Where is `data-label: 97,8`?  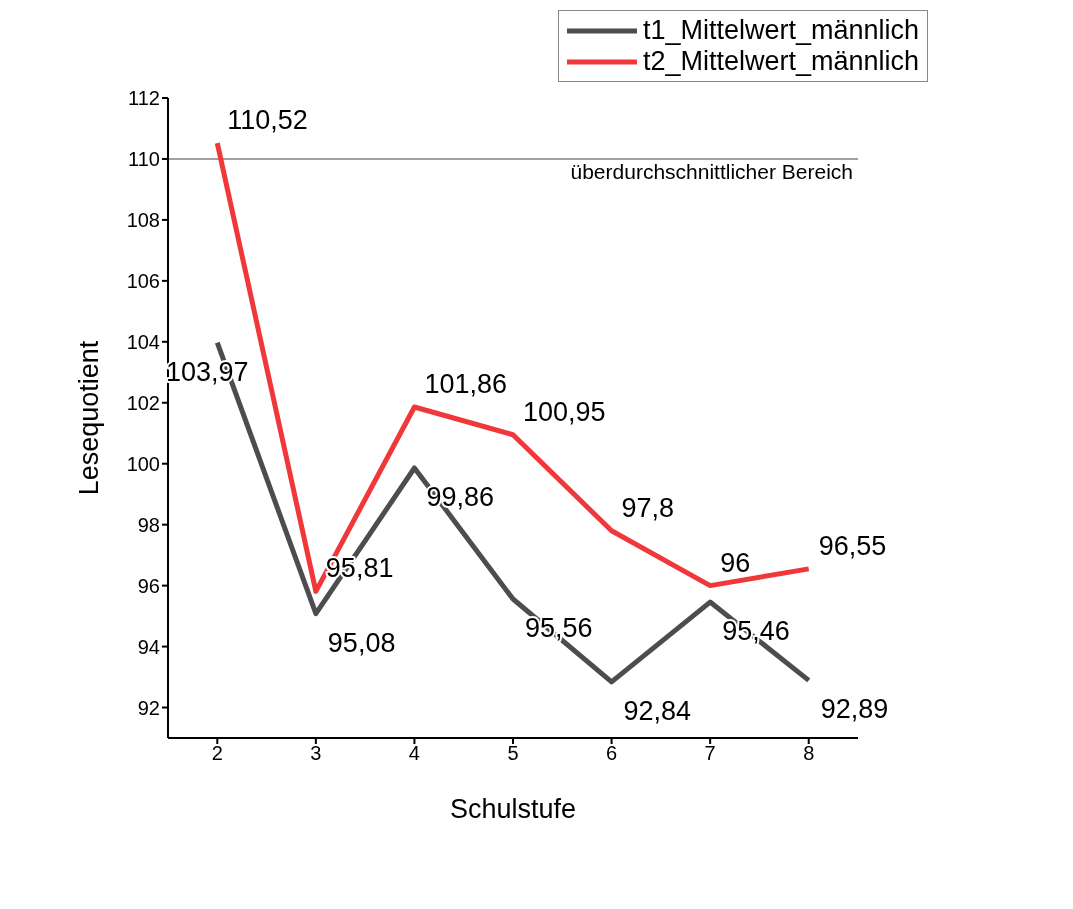
data-label: 97,8 is located at coordinates (648, 507).